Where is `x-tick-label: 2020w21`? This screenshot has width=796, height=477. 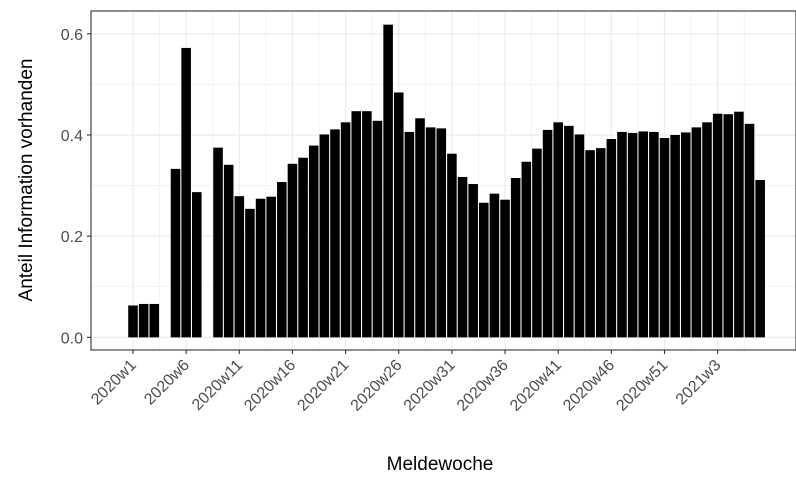
x-tick-label: 2020w21 is located at coordinates (323, 386).